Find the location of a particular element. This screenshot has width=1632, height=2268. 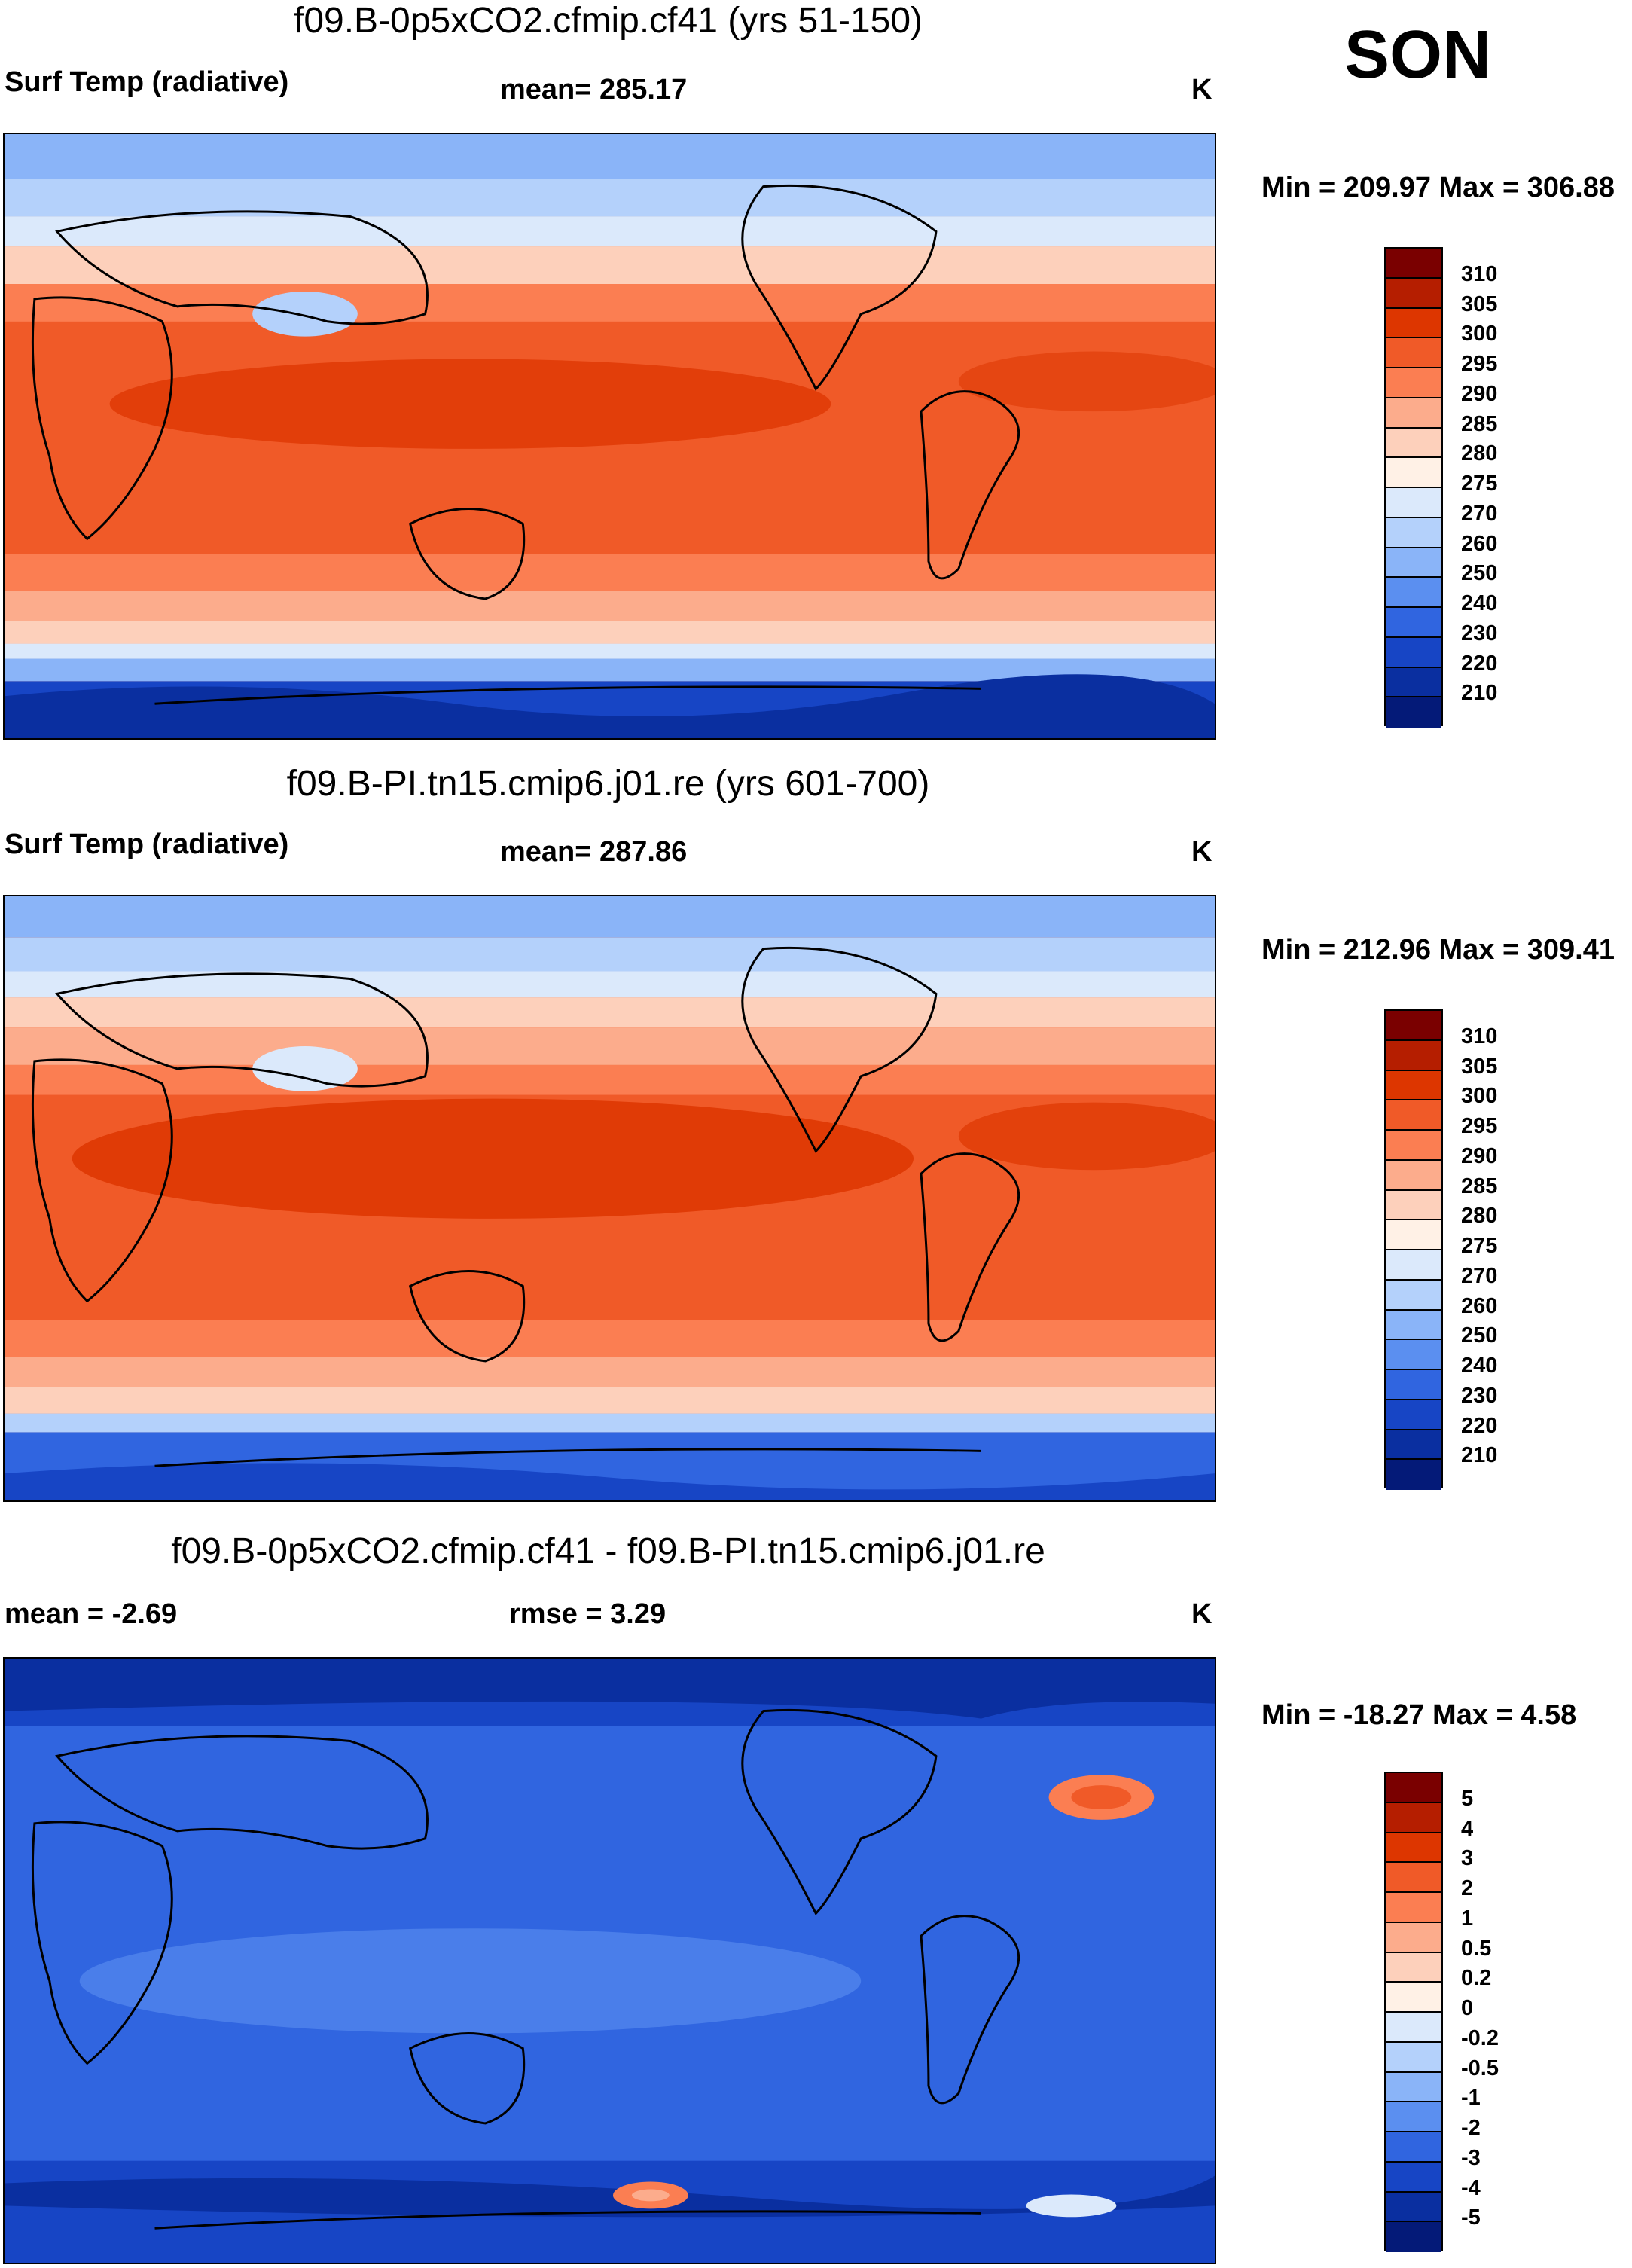

panel-1-variable-label: Surf Temp (radiative) is located at coordinates (147, 82).